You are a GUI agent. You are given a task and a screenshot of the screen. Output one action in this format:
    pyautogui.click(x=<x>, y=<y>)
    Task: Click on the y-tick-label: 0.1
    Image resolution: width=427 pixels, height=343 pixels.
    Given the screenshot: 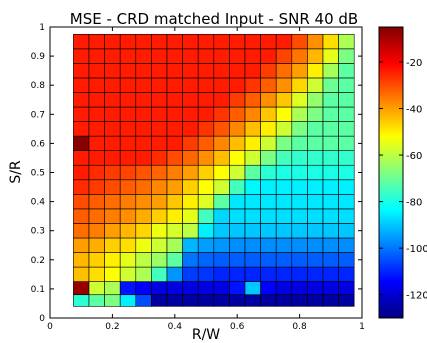 What is the action you would take?
    pyautogui.click(x=38, y=290)
    